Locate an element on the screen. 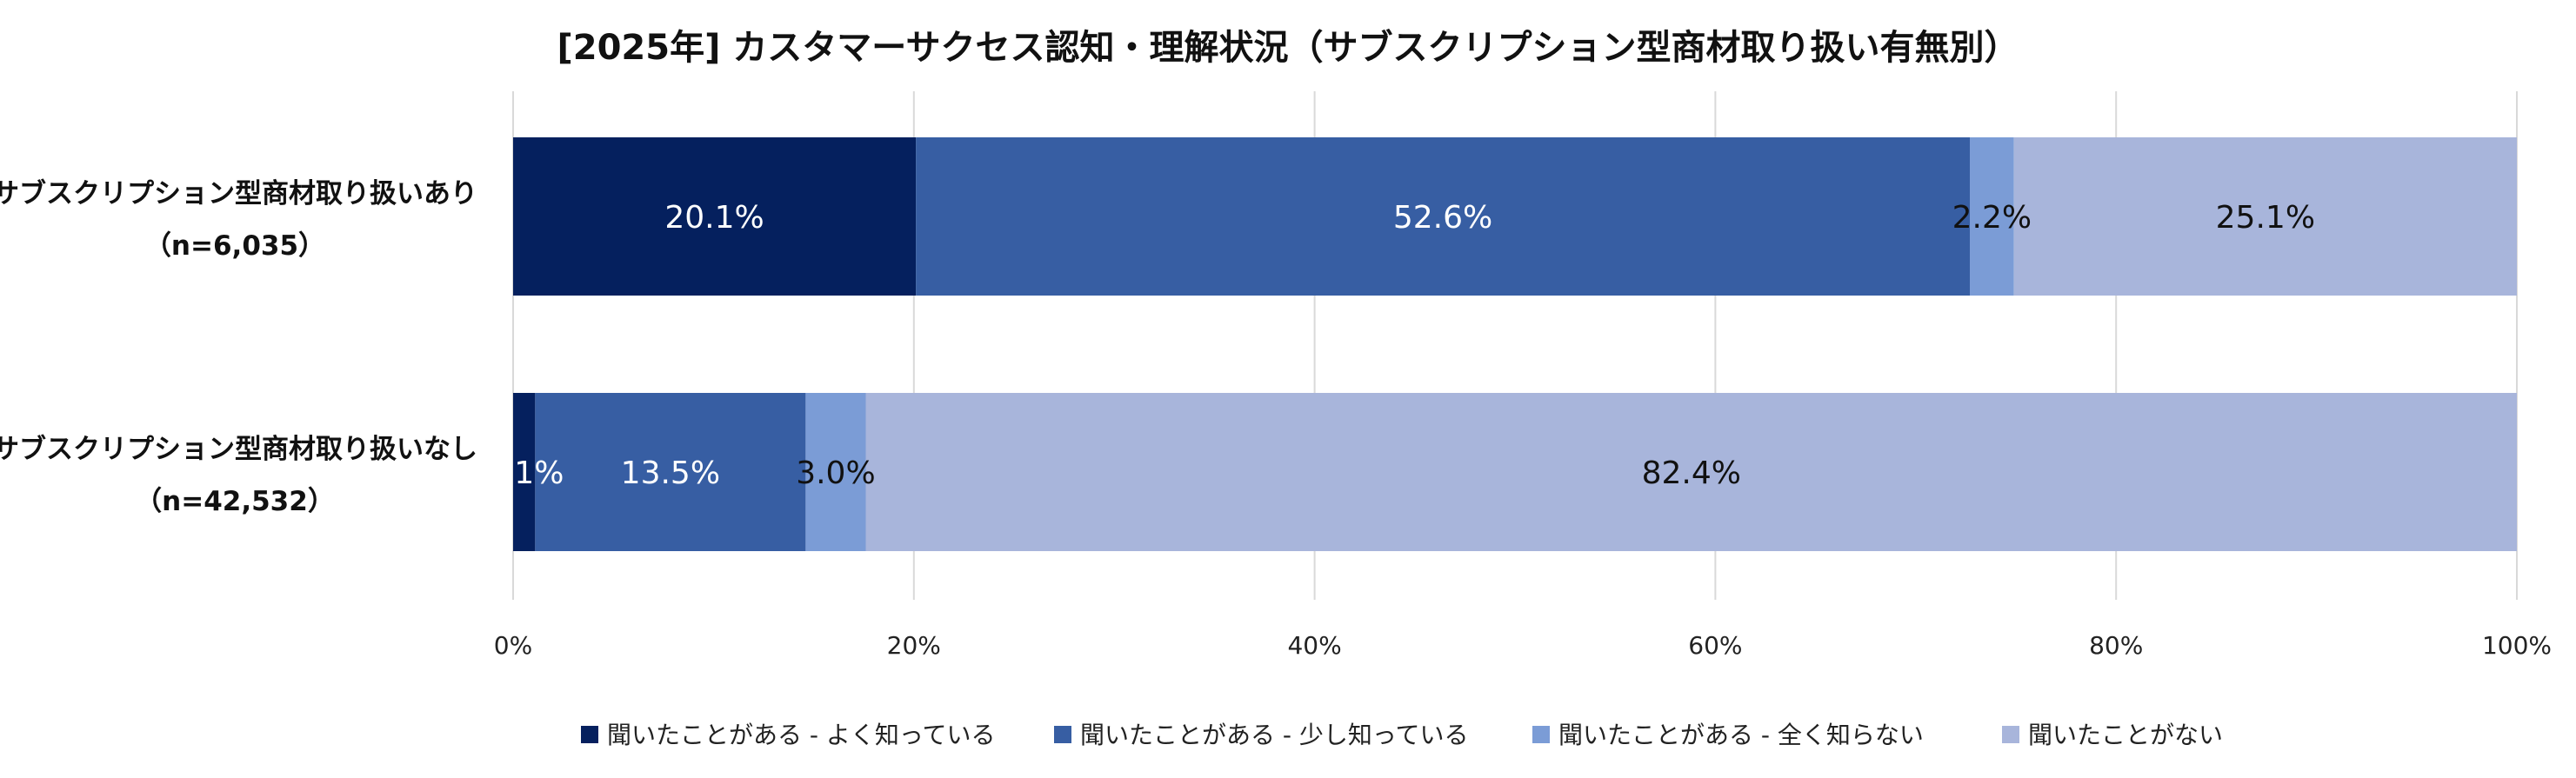  data-label: 2.2% is located at coordinates (1992, 218).